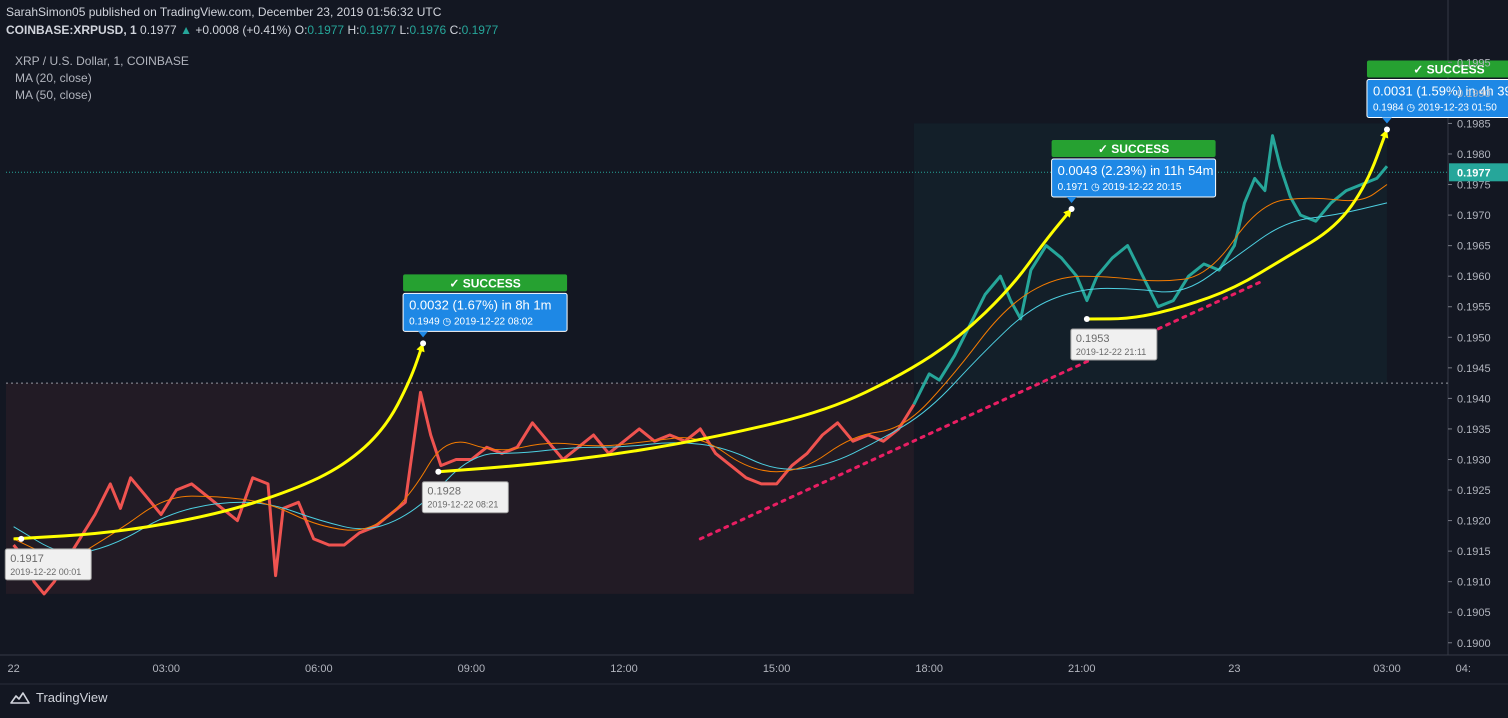  Describe the element at coordinates (353, 30) in the screenshot. I see `high-label: H:` at that location.